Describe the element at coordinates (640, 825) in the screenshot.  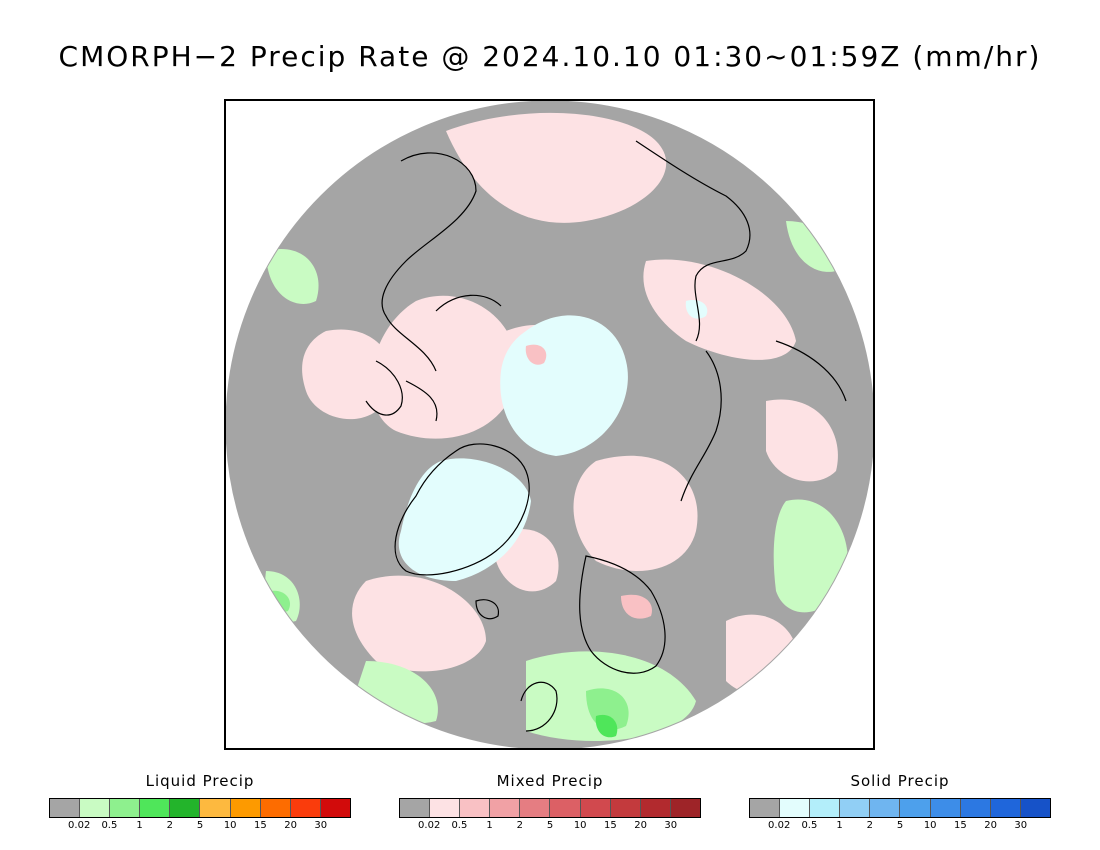
I see `legend-mixed-tick-label: 20` at that location.